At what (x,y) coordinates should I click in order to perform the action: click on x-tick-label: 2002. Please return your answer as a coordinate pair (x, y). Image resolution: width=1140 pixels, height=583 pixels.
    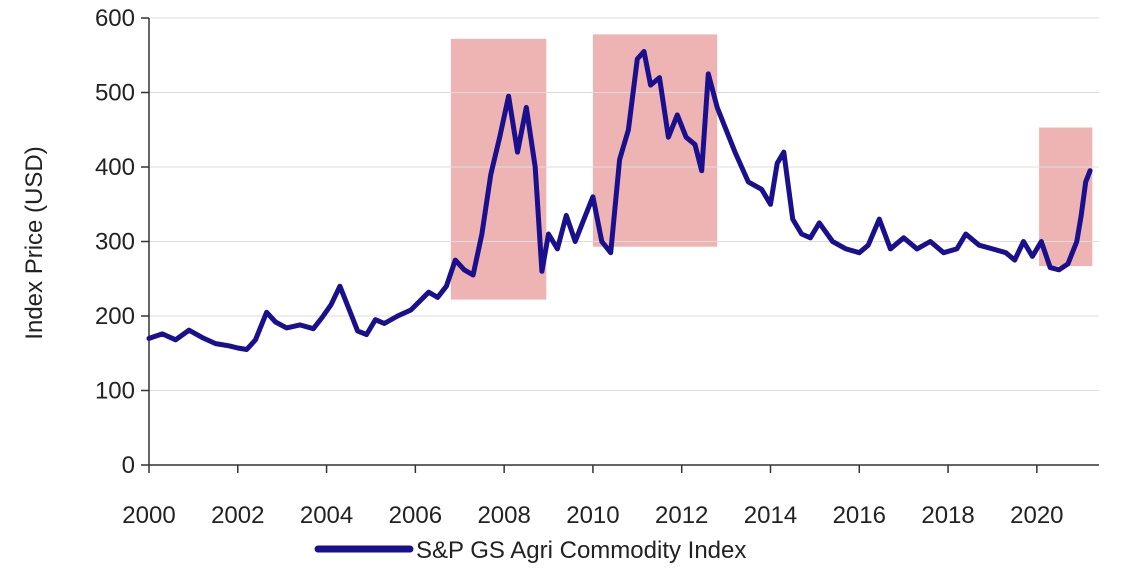
    Looking at the image, I should click on (237, 515).